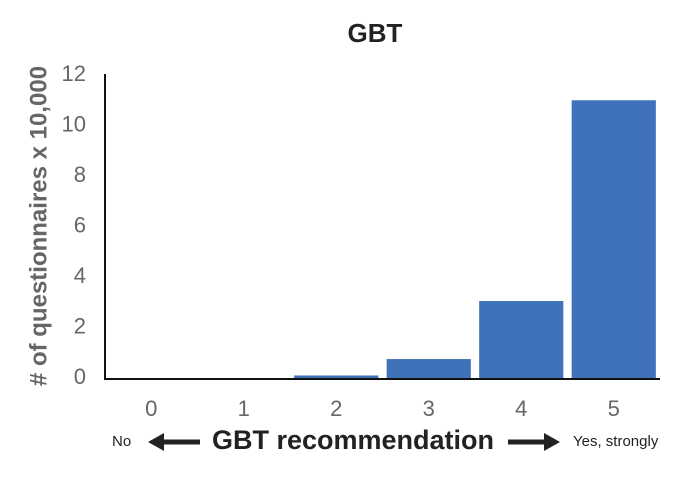  What do you see at coordinates (336, 408) in the screenshot?
I see `x-tick-label: 2` at bounding box center [336, 408].